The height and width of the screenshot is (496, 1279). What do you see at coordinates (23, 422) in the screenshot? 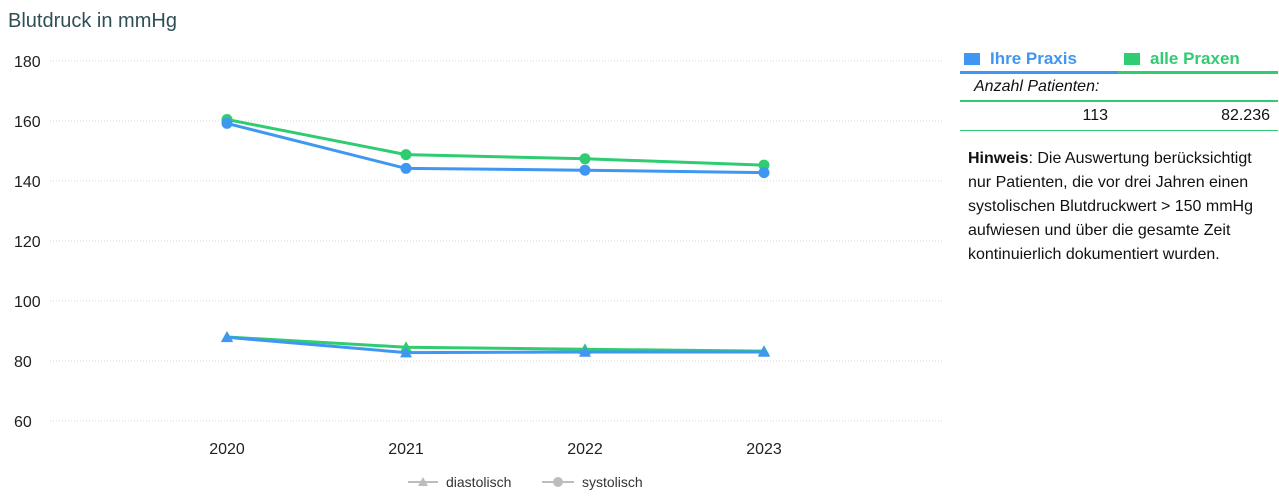
I see `y-tick-label: 60` at bounding box center [23, 422].